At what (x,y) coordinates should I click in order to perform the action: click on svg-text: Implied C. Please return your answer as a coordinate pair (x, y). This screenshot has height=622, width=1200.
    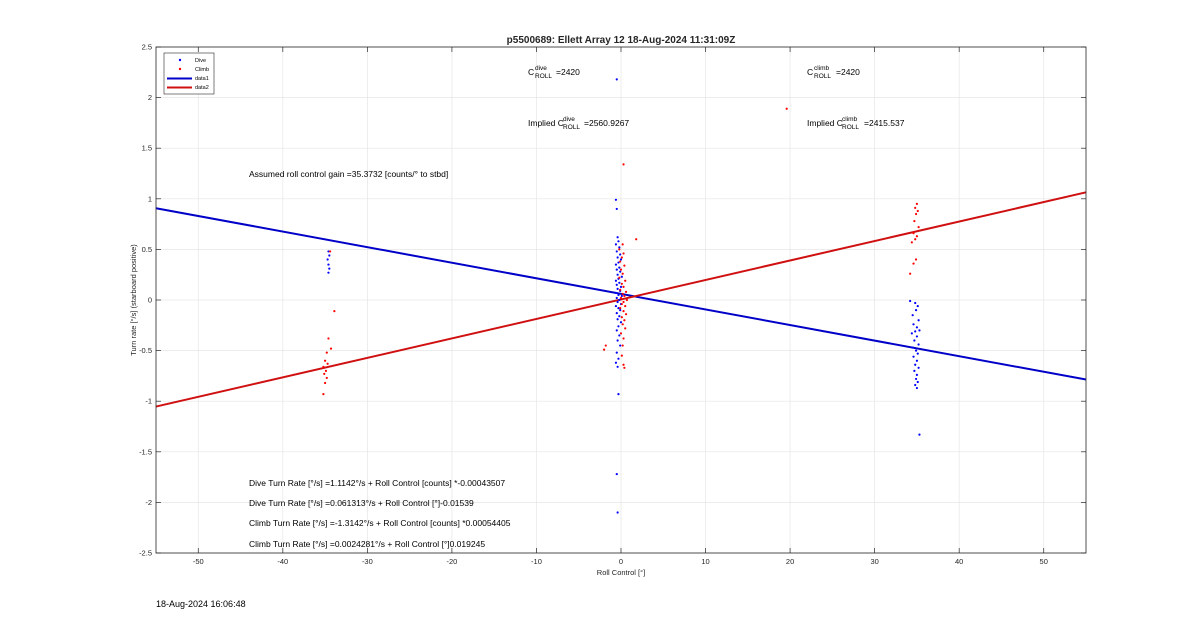
    Looking at the image, I should click on (825, 123).